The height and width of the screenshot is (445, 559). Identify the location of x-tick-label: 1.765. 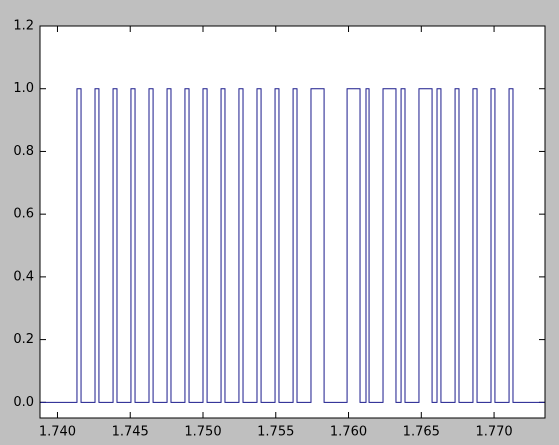
(421, 432).